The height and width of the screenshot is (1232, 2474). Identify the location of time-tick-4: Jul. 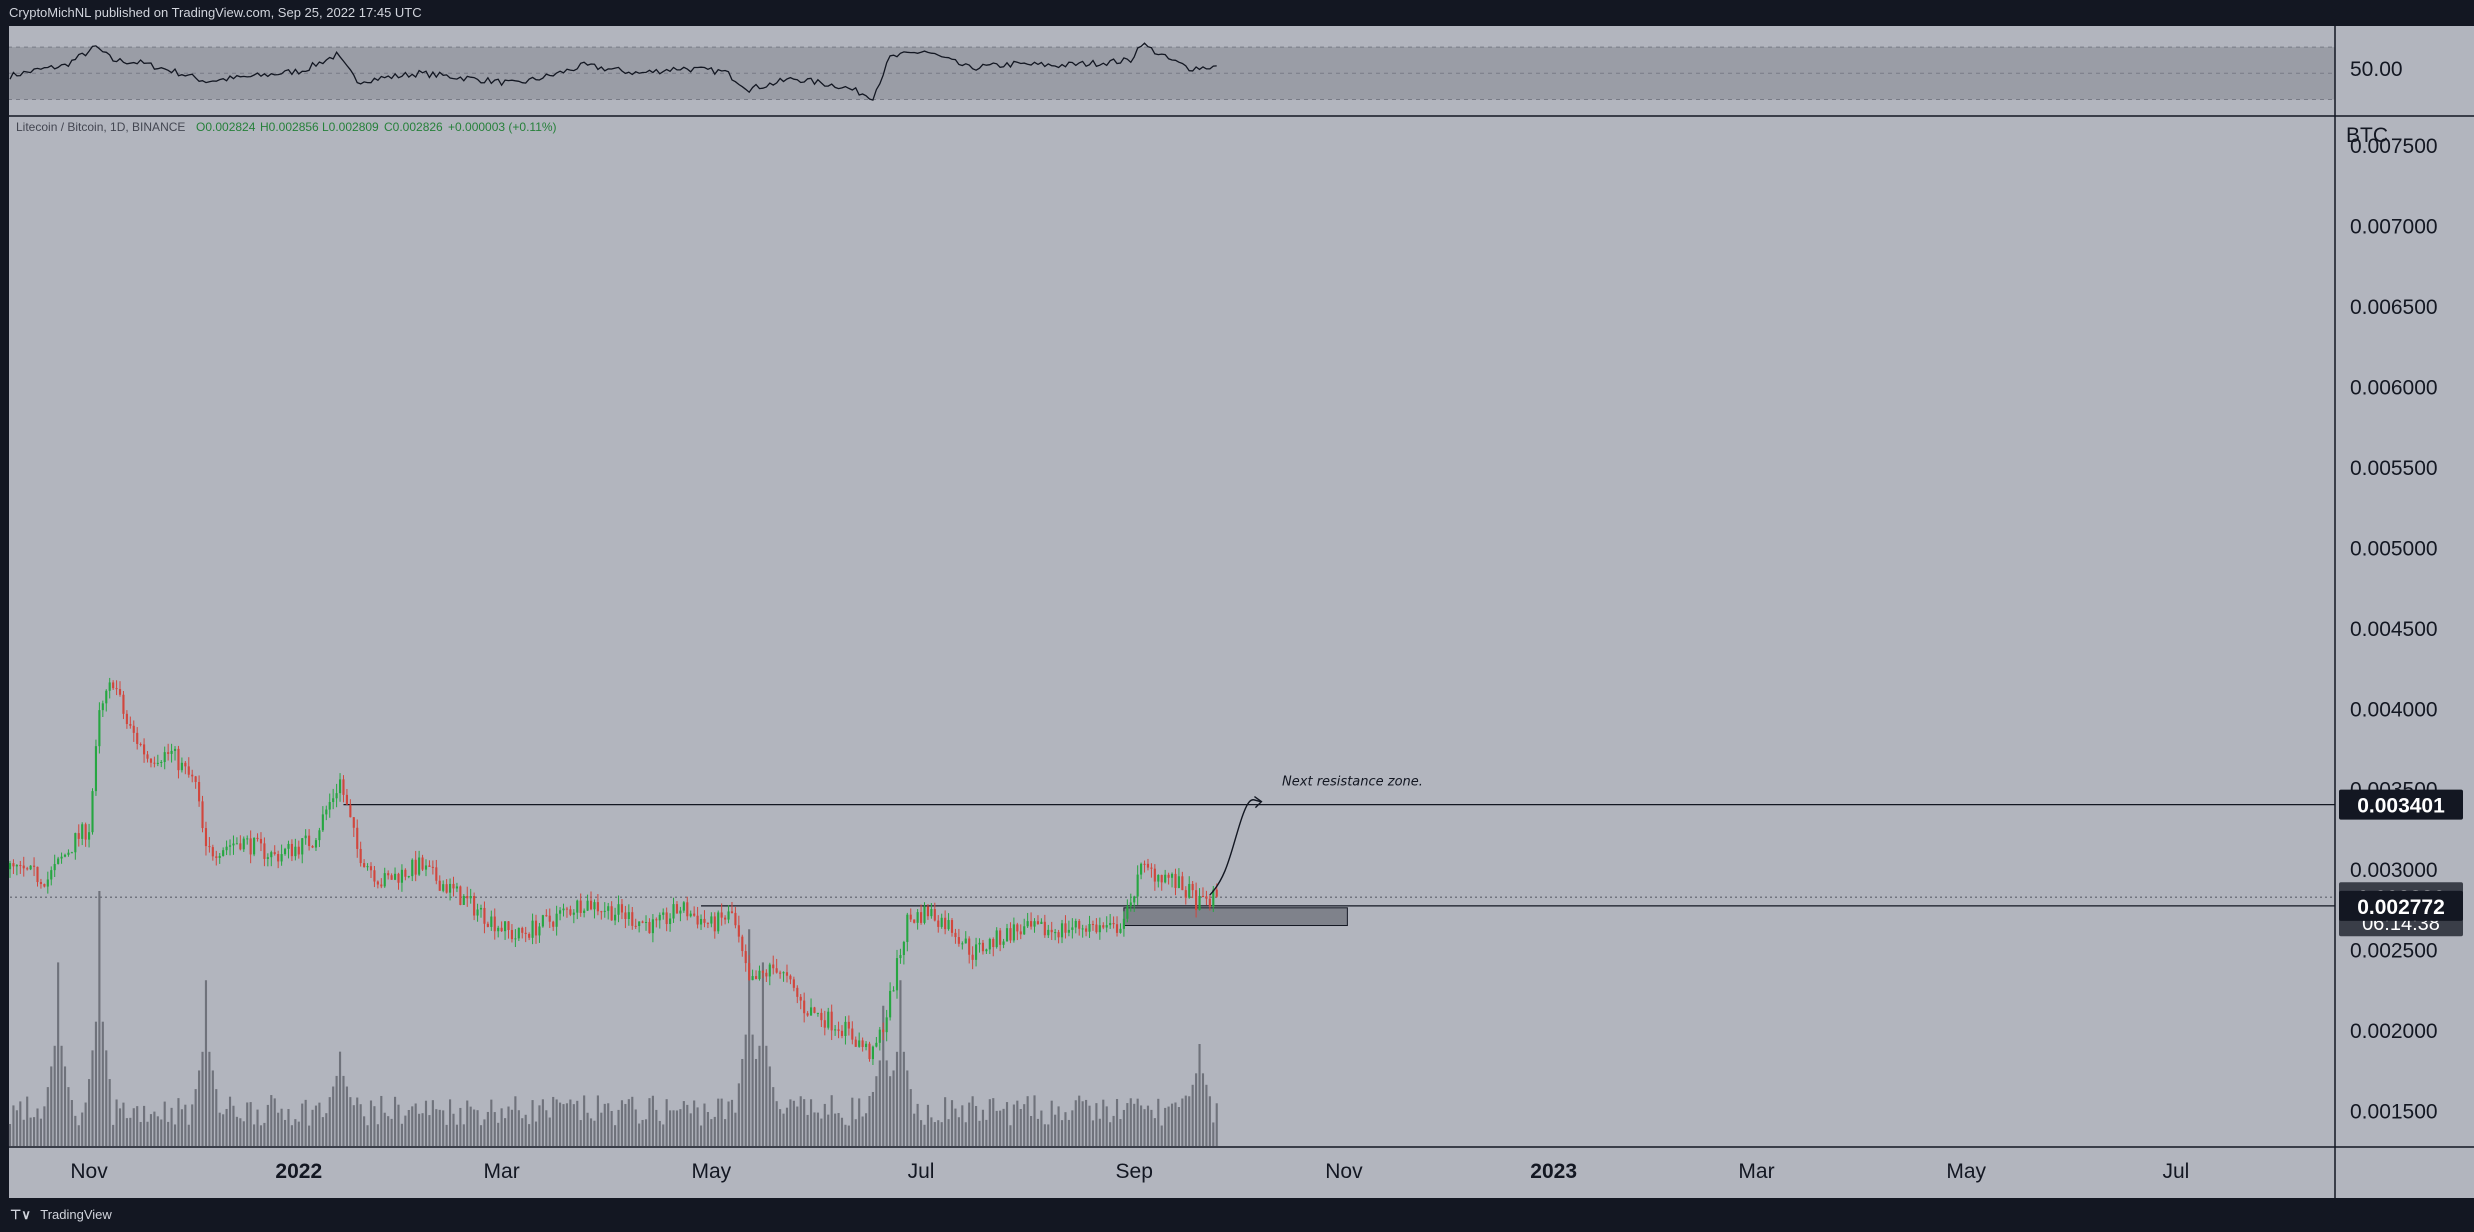
(921, 1171).